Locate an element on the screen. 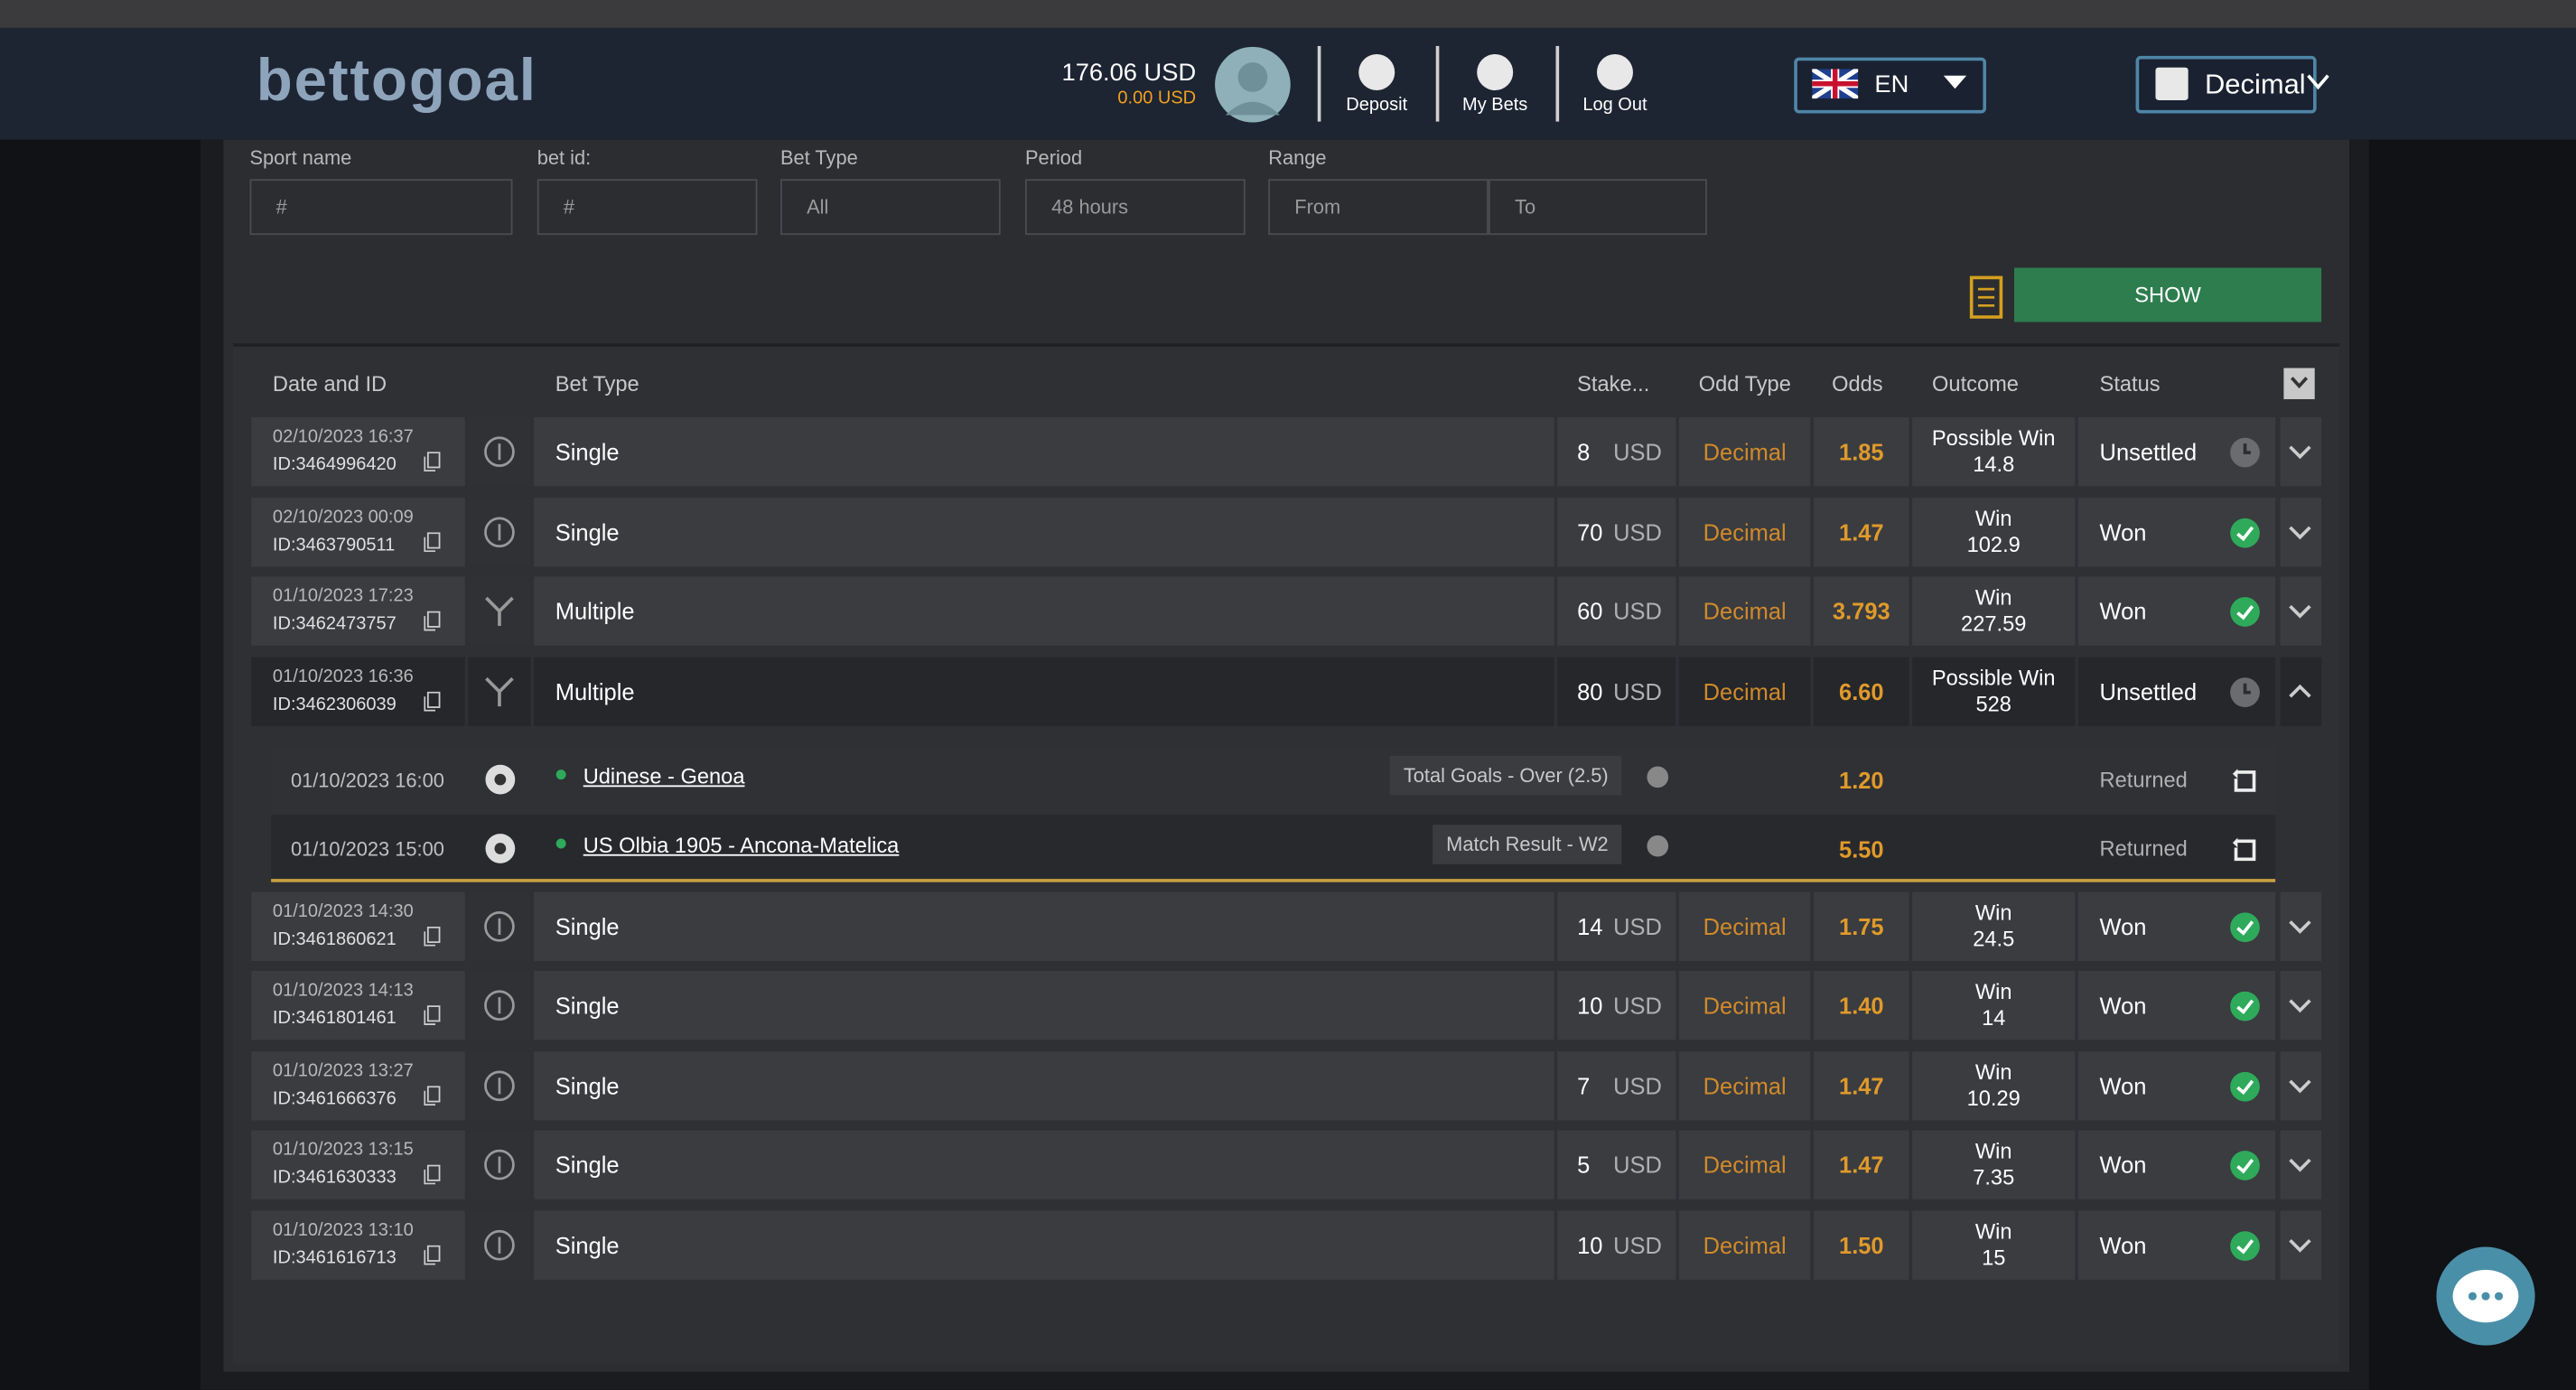 This screenshot has width=2576, height=1390. column-header: Outcome is located at coordinates (1975, 383).